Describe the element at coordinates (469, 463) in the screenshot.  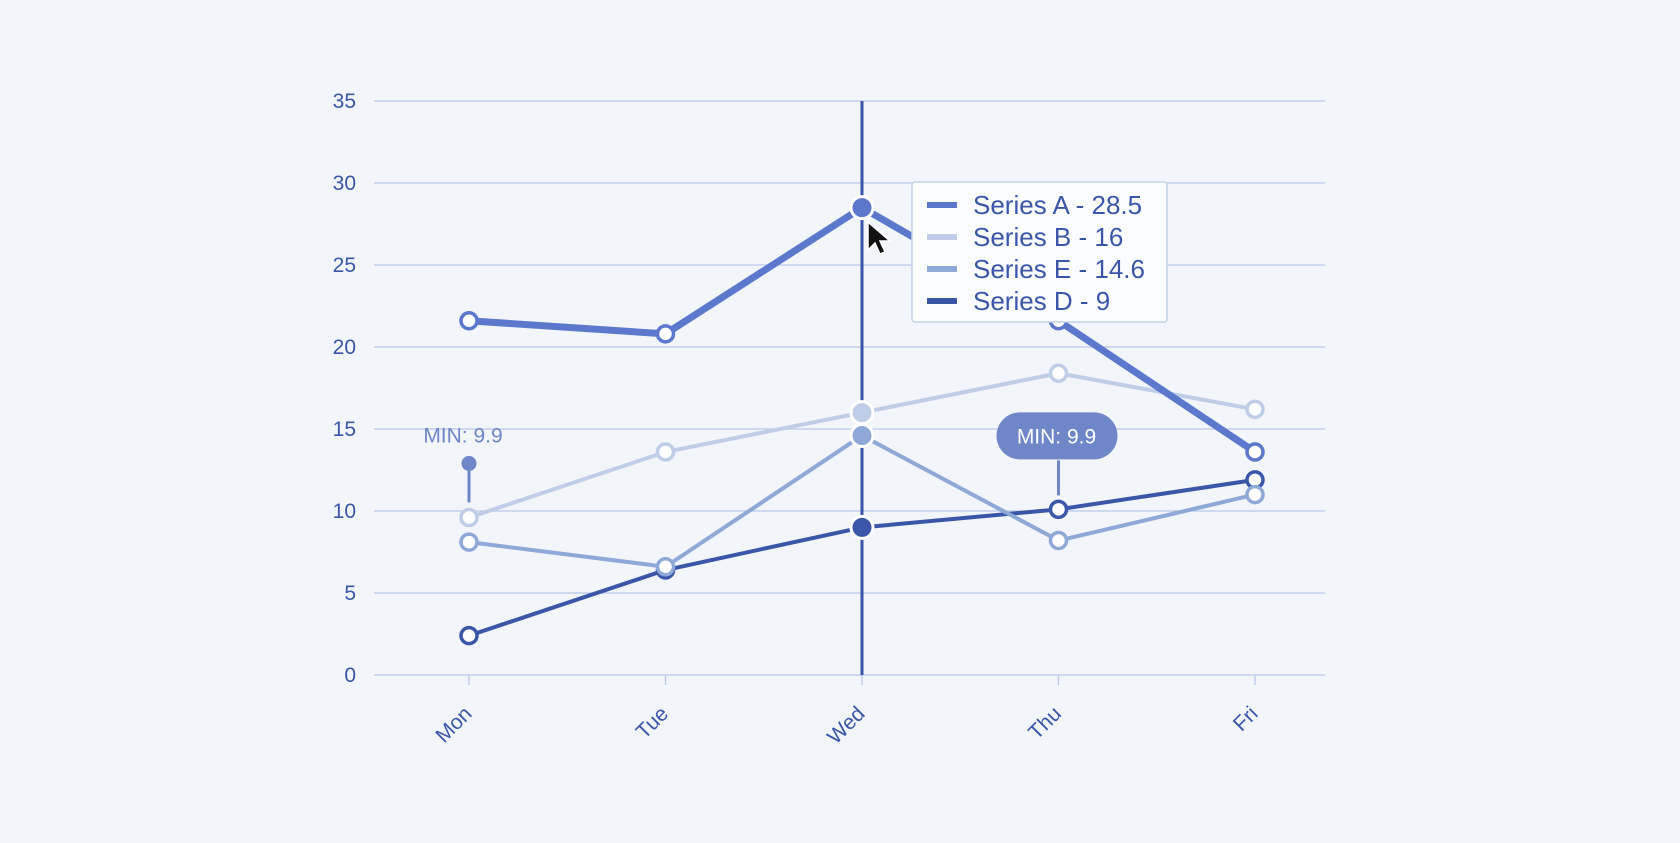
I see `min-annotation-dot` at that location.